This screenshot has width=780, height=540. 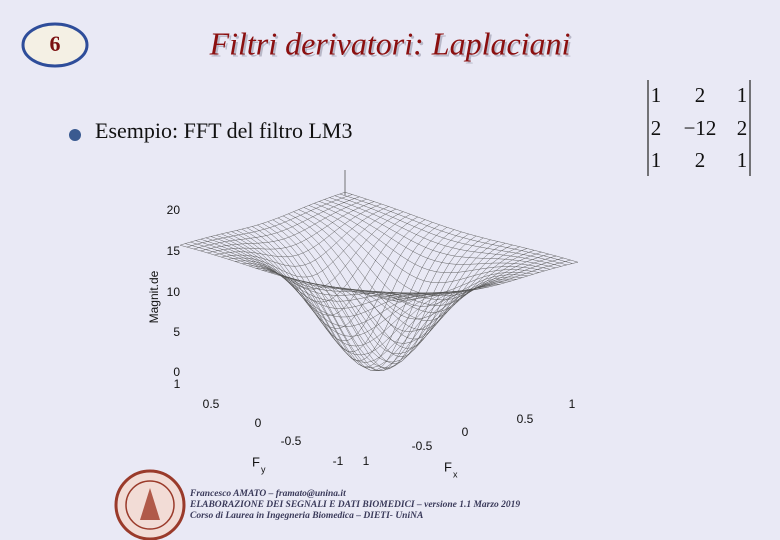 What do you see at coordinates (176, 372) in the screenshot?
I see `z-tick-label: 0` at bounding box center [176, 372].